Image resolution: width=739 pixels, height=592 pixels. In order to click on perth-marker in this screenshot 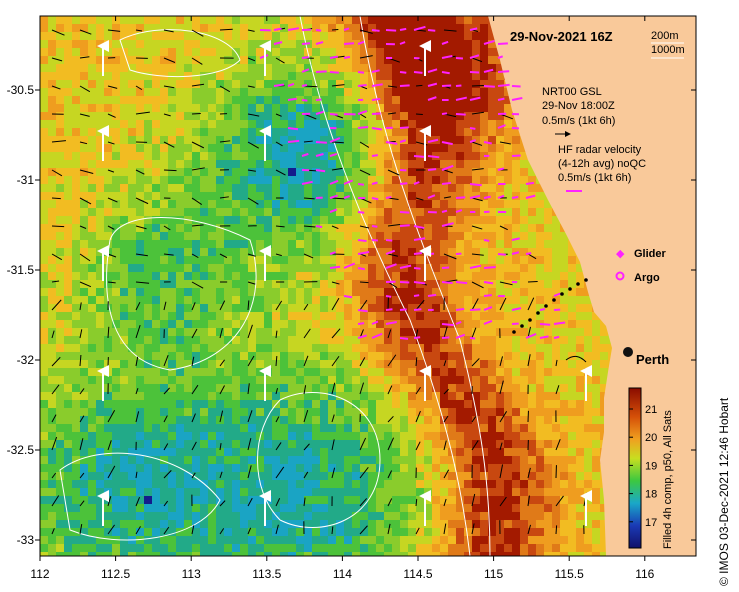, I will do `click(628, 352)`.